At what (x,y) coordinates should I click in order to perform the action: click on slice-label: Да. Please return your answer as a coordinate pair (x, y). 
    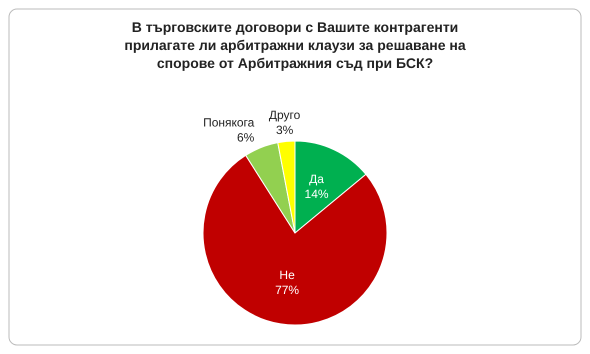
    Looking at the image, I should click on (316, 179).